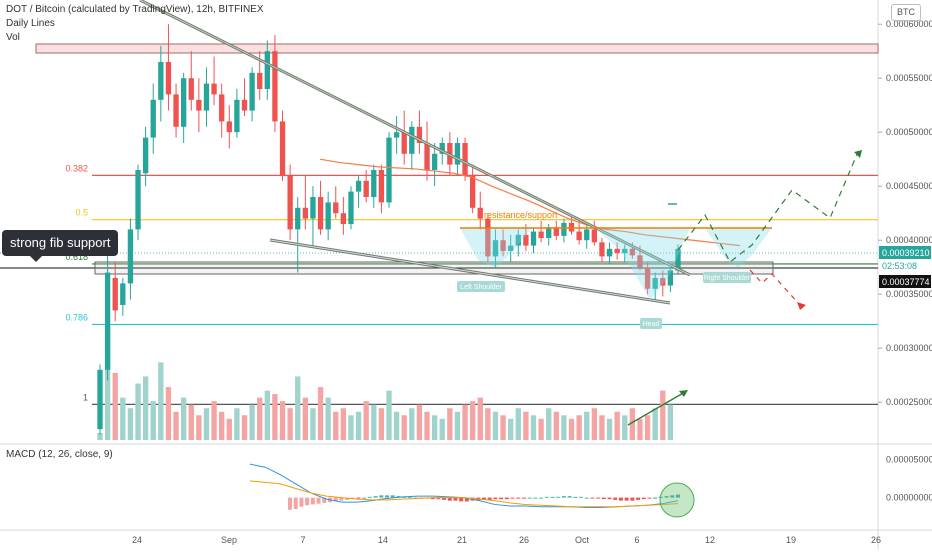 The height and width of the screenshot is (555, 932). I want to click on time-tick-label: 6, so click(636, 540).